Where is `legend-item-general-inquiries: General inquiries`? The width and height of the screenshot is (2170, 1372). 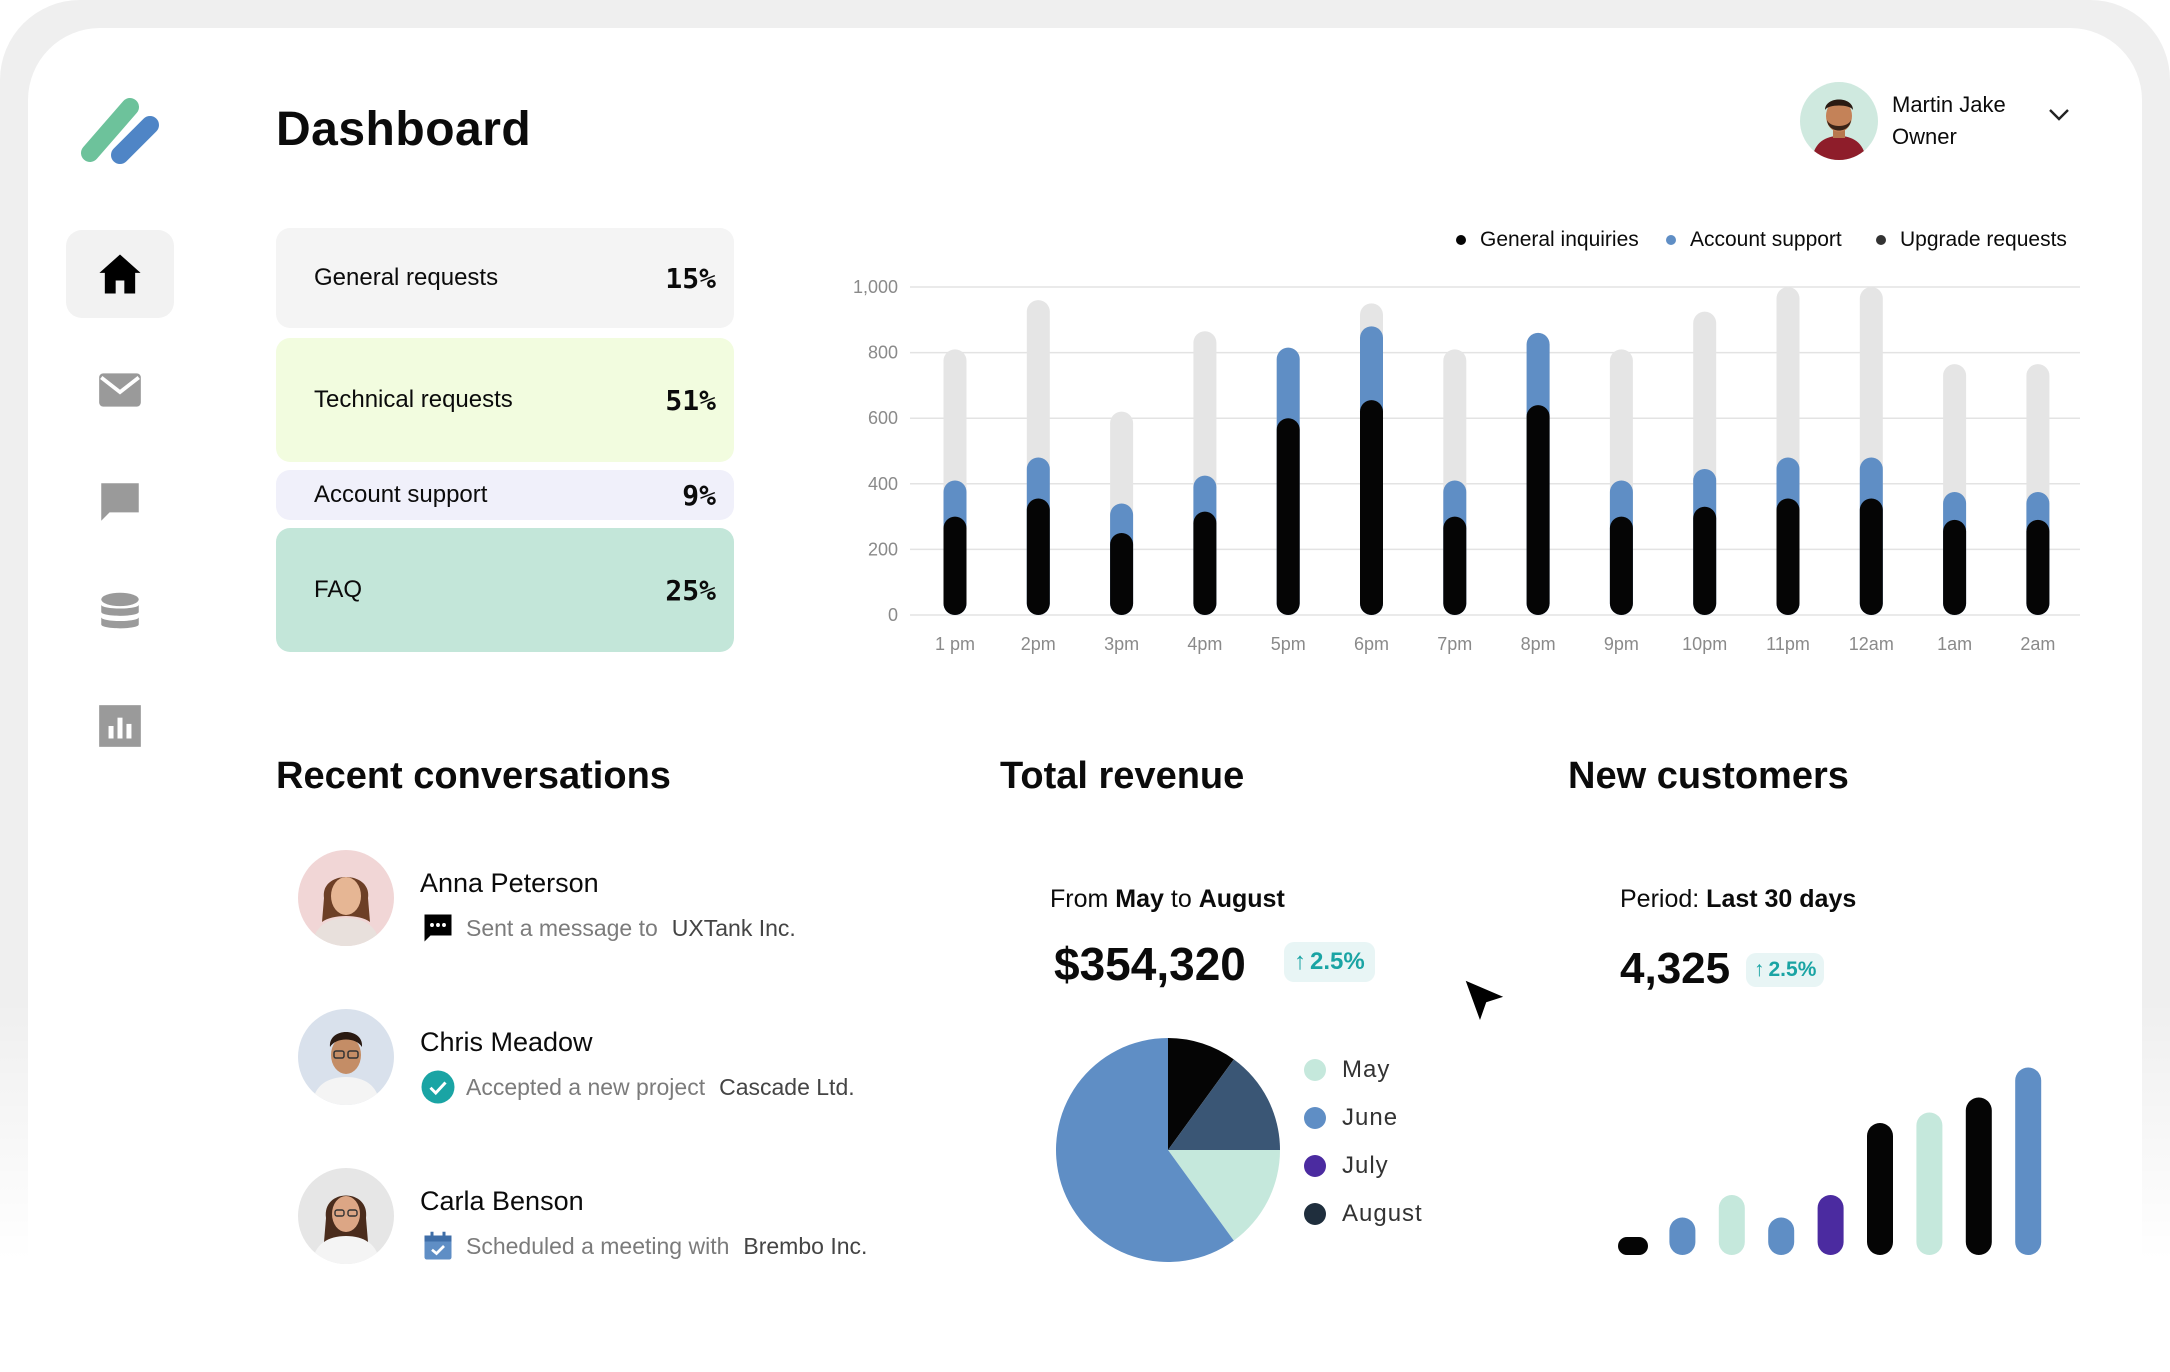
legend-item-general-inquiries: General inquiries is located at coordinates (1547, 240).